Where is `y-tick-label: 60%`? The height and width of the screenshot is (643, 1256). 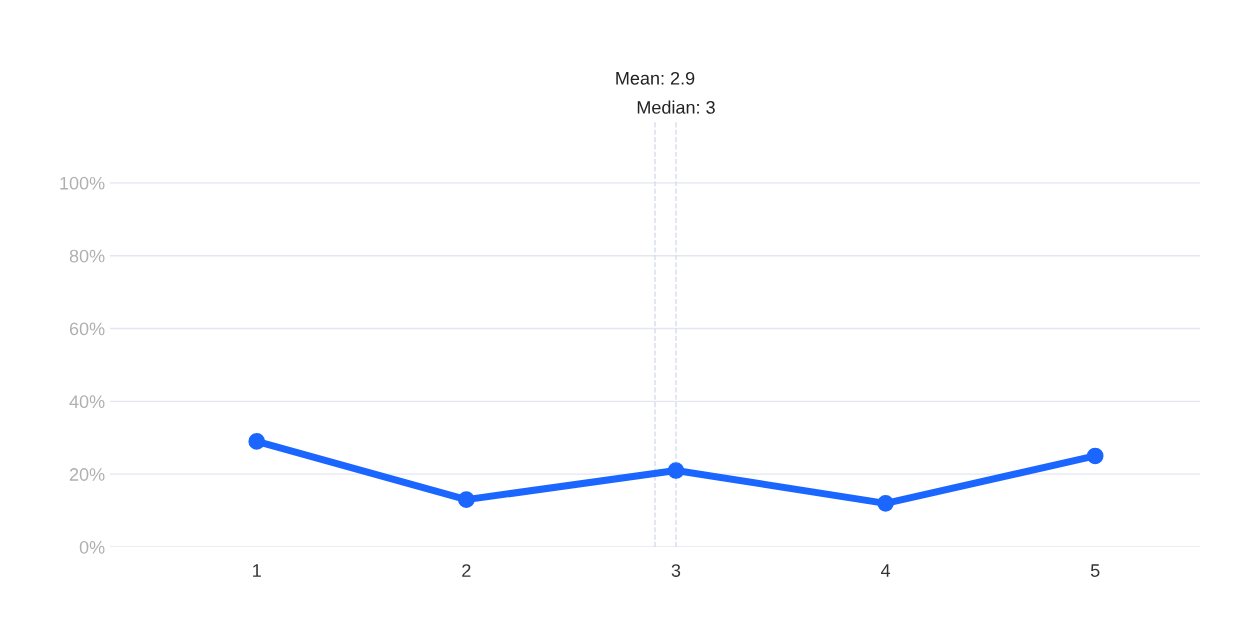
y-tick-label: 60% is located at coordinates (87, 329).